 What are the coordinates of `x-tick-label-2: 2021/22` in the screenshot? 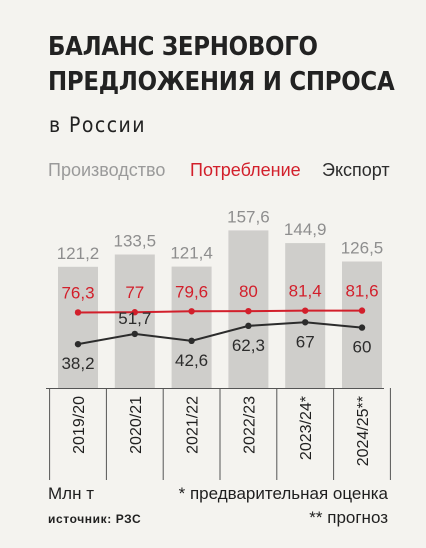 It's located at (193, 425).